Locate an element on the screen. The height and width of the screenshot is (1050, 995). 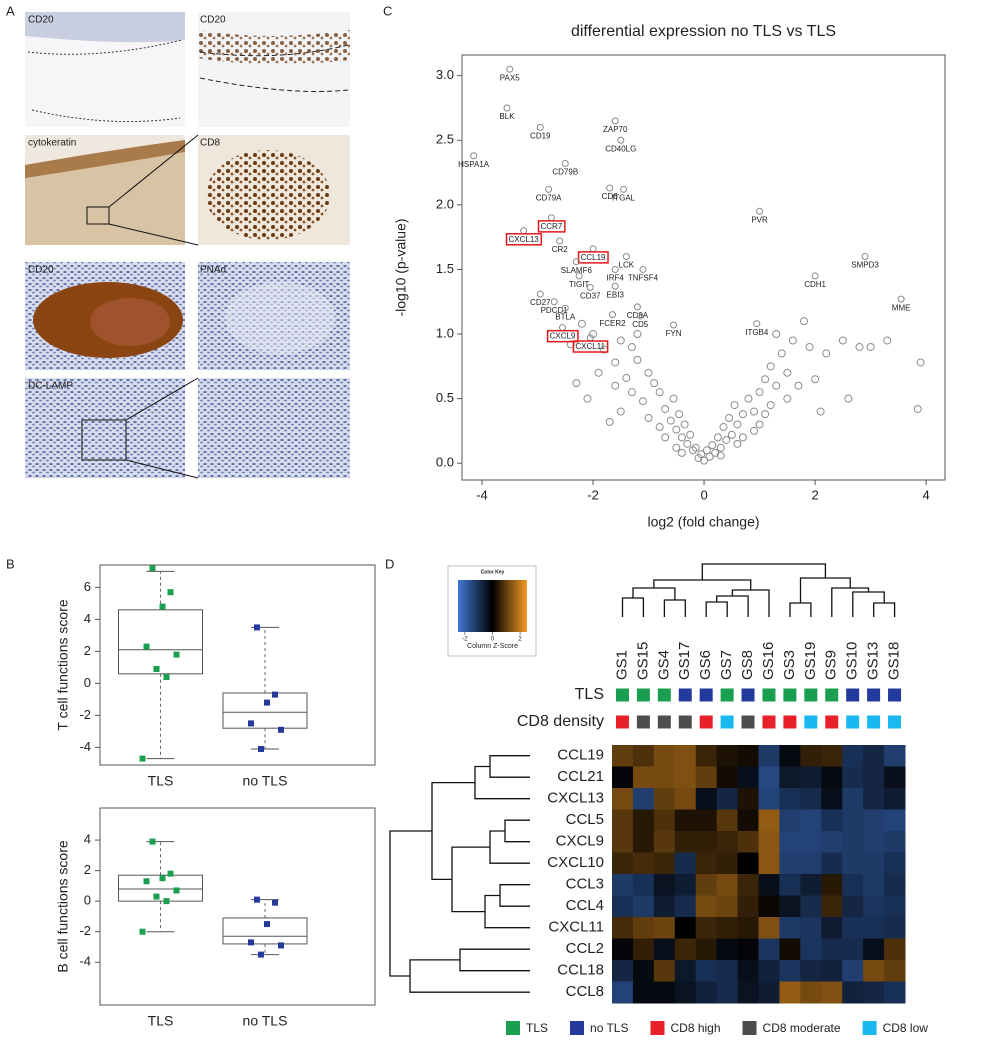
y-tick-label: 0 is located at coordinates (87, 900).